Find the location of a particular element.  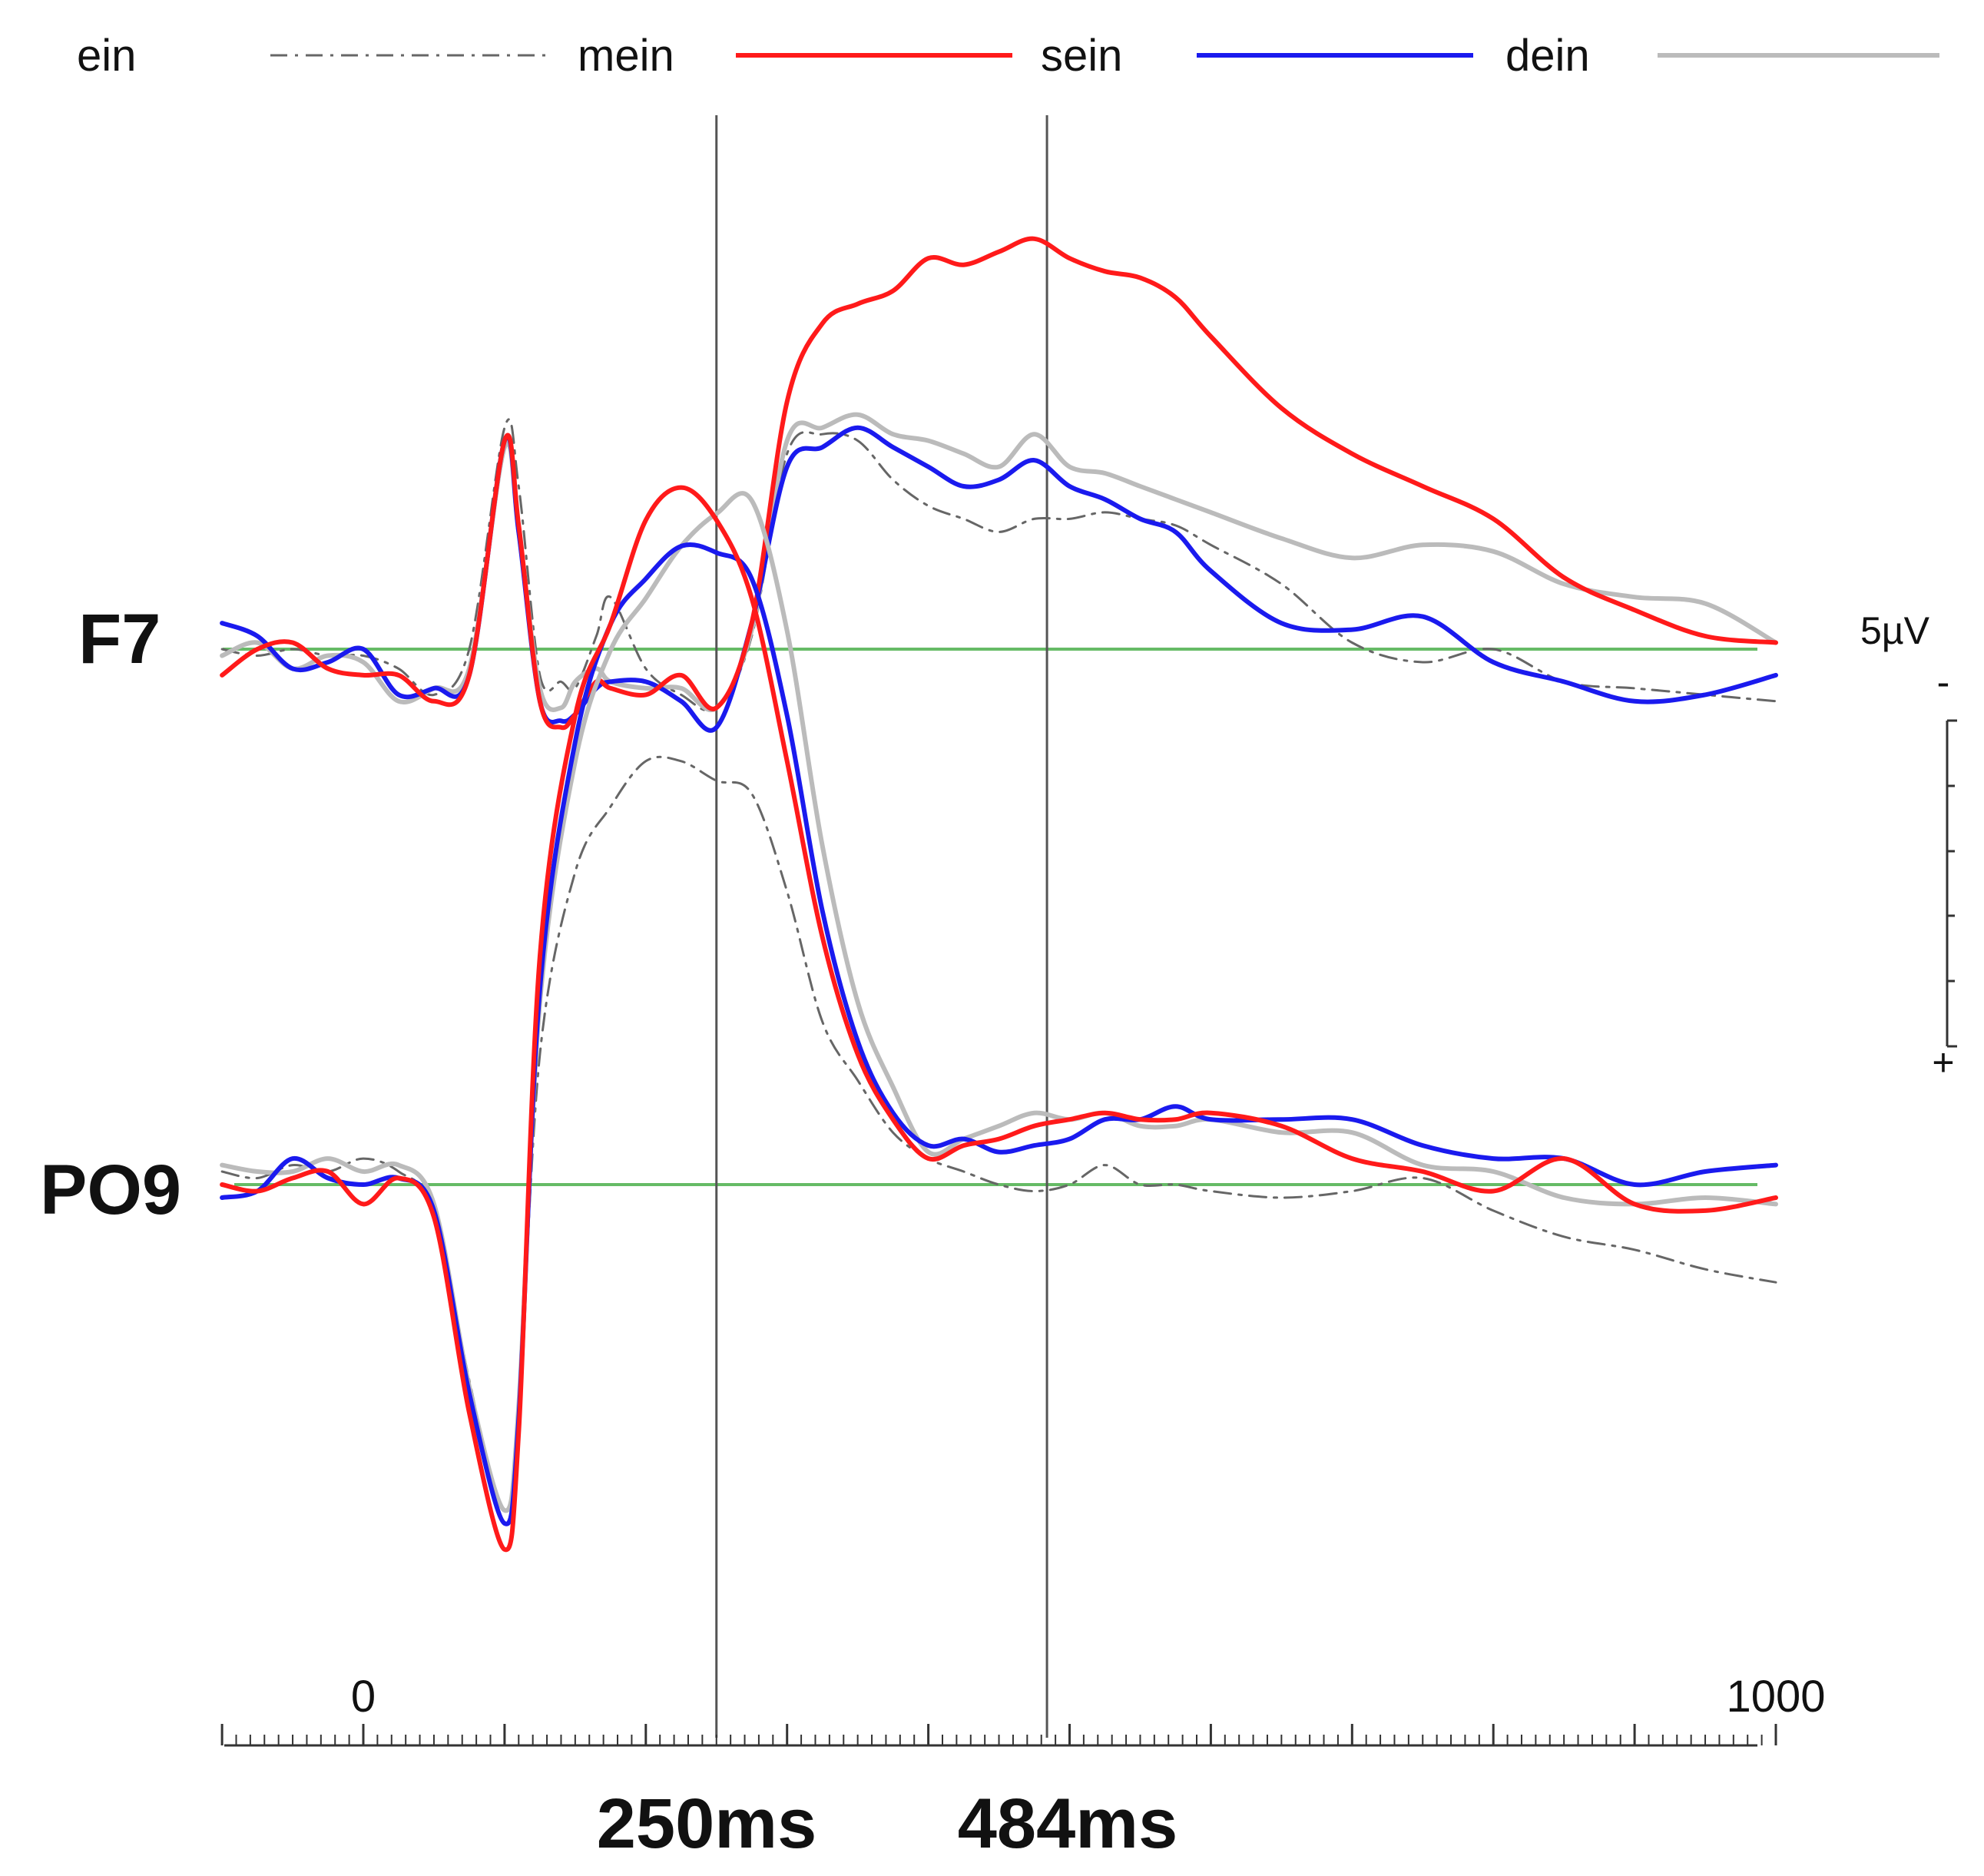

legend-label-ein: ein is located at coordinates (107, 56).